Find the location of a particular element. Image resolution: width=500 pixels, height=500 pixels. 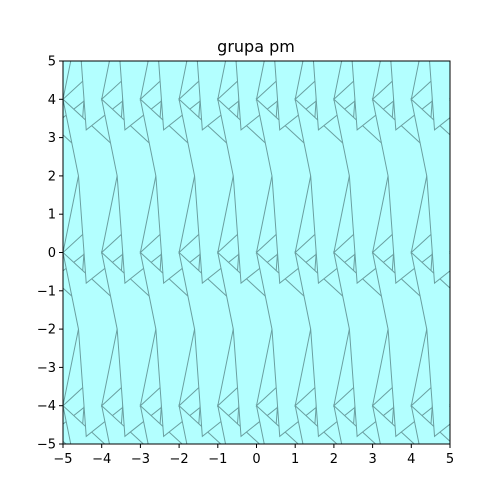

y-tick-label: 2 is located at coordinates (52, 176).